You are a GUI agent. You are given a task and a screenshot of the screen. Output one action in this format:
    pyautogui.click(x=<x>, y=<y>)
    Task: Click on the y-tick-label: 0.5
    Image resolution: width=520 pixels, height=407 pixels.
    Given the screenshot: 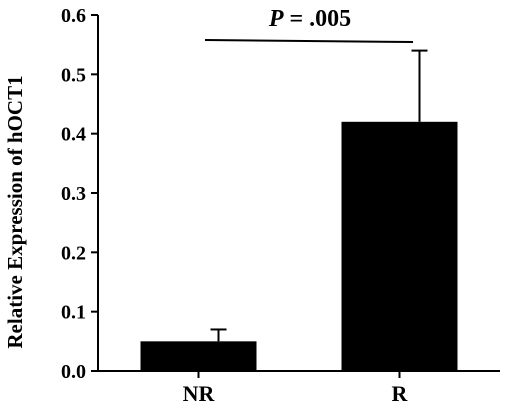 What is the action you would take?
    pyautogui.click(x=73, y=75)
    